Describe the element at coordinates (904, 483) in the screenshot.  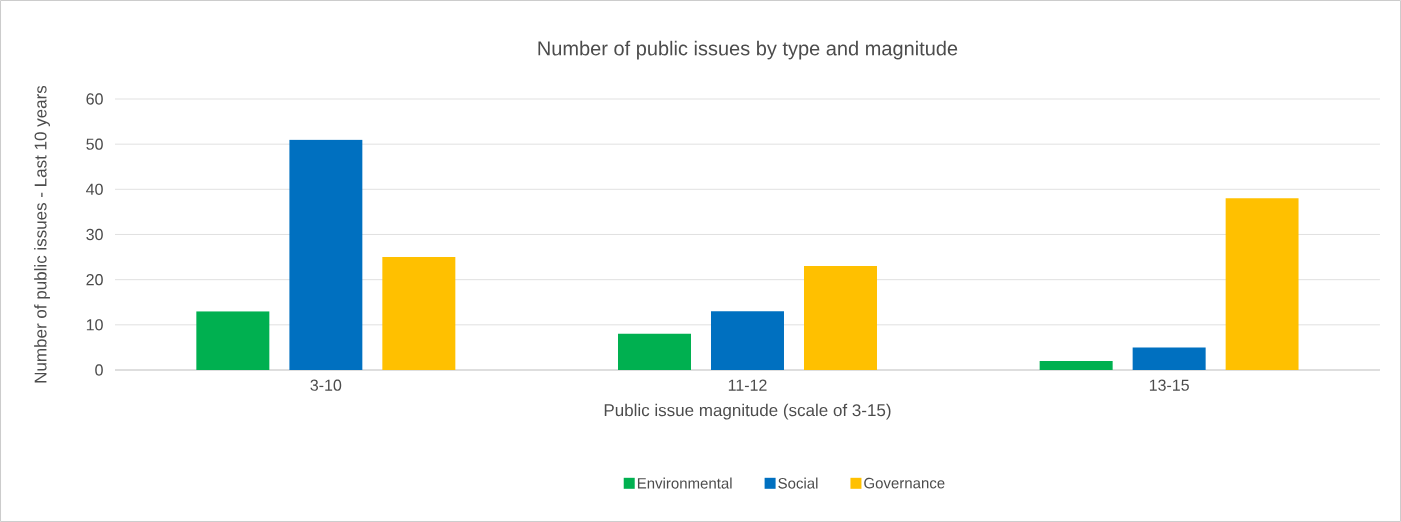
I see `legend-label: Governance` at that location.